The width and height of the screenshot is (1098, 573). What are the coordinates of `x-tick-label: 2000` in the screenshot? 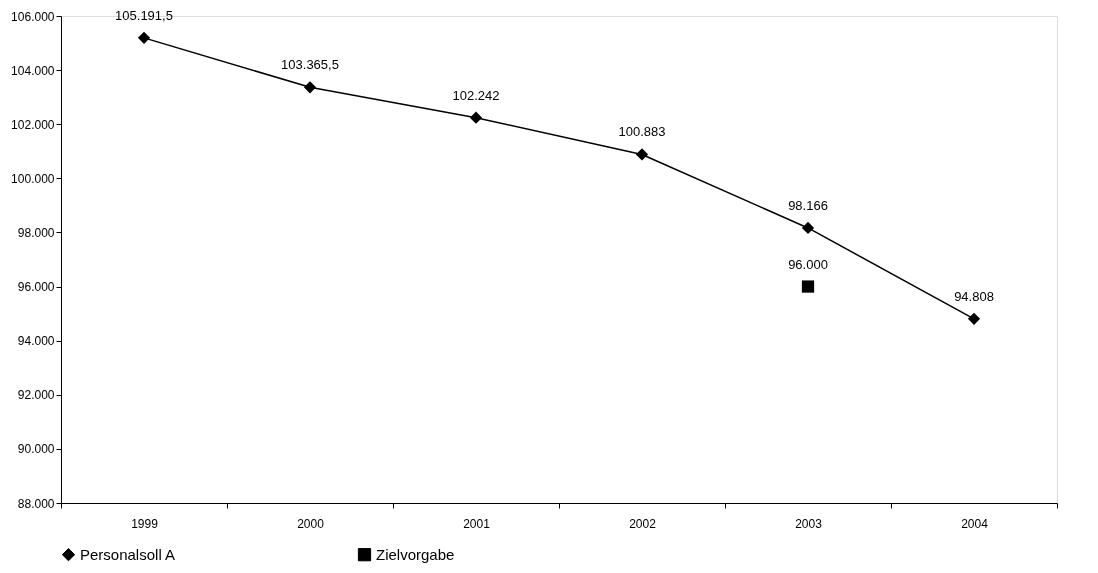 It's located at (311, 523).